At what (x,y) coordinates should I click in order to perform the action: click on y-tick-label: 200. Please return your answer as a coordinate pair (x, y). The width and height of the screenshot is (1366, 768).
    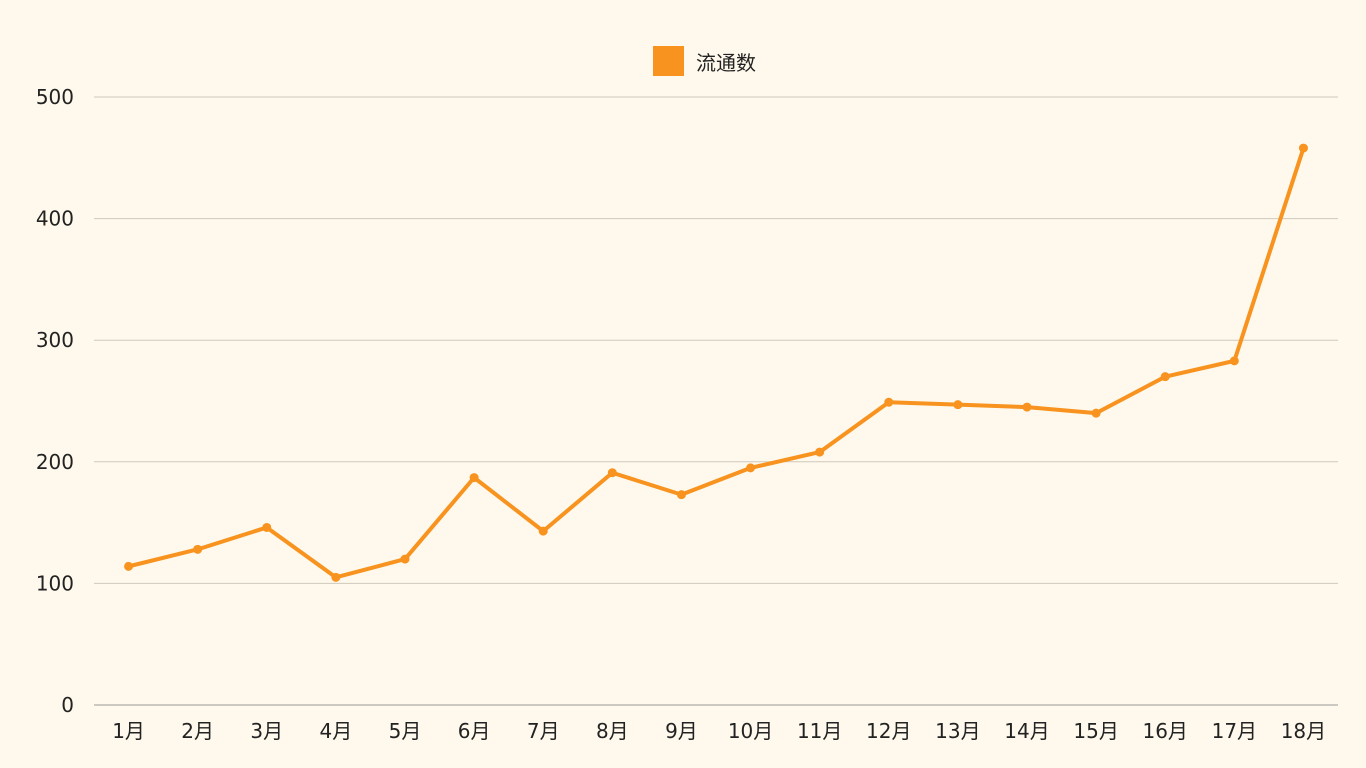
    Looking at the image, I should click on (55, 462).